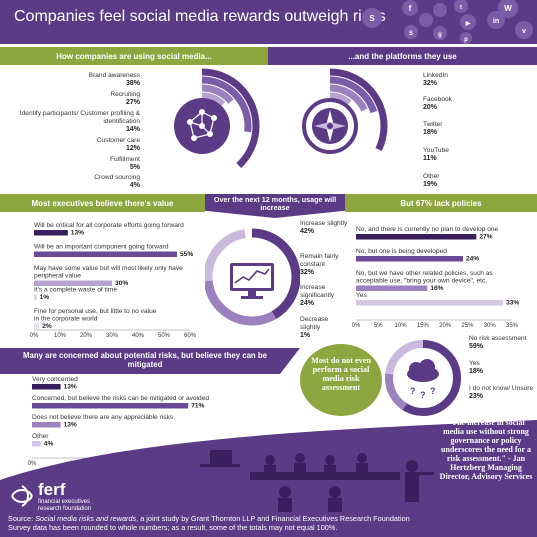 This screenshot has height=537, width=537. I want to click on youtube-icon, so click(468, 22).